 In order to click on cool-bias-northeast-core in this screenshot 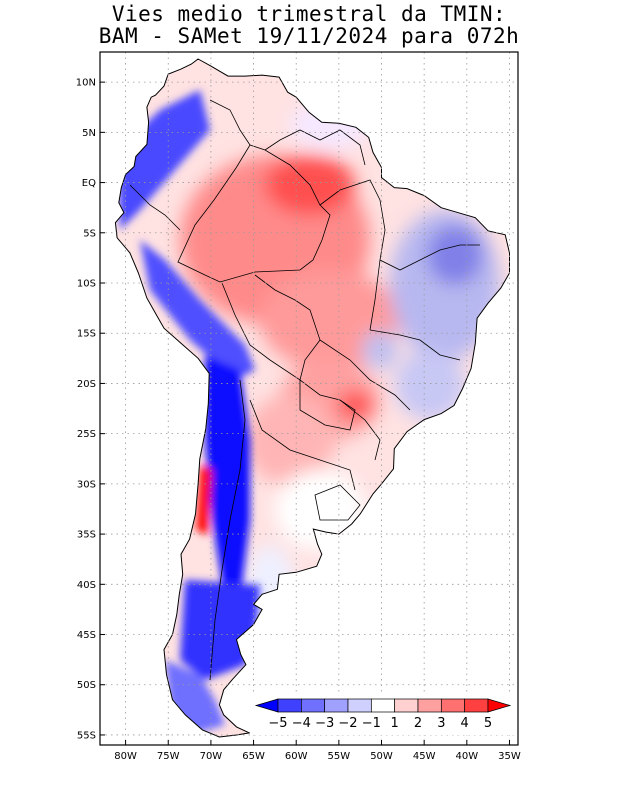, I will do `click(455, 255)`.